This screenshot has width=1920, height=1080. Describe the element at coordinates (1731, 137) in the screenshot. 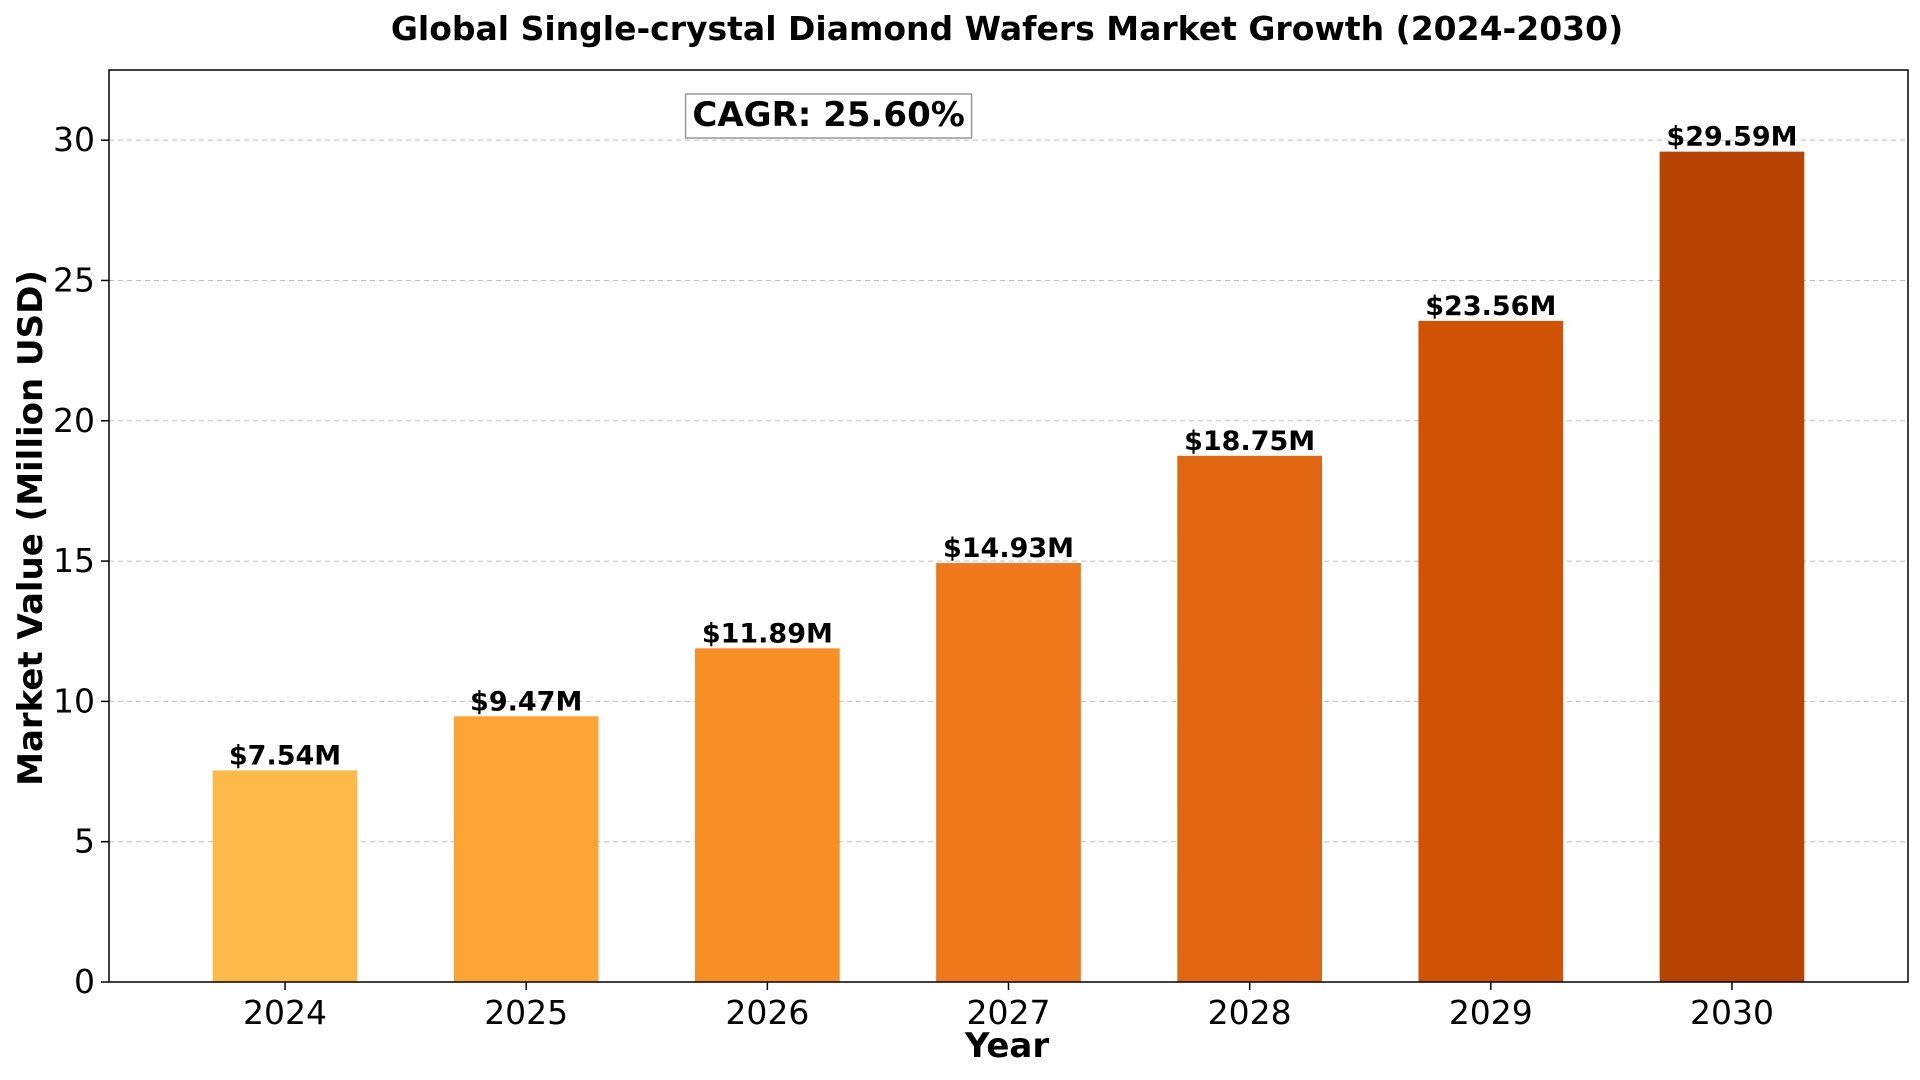

I see `data-label-2030: $29.59M` at that location.